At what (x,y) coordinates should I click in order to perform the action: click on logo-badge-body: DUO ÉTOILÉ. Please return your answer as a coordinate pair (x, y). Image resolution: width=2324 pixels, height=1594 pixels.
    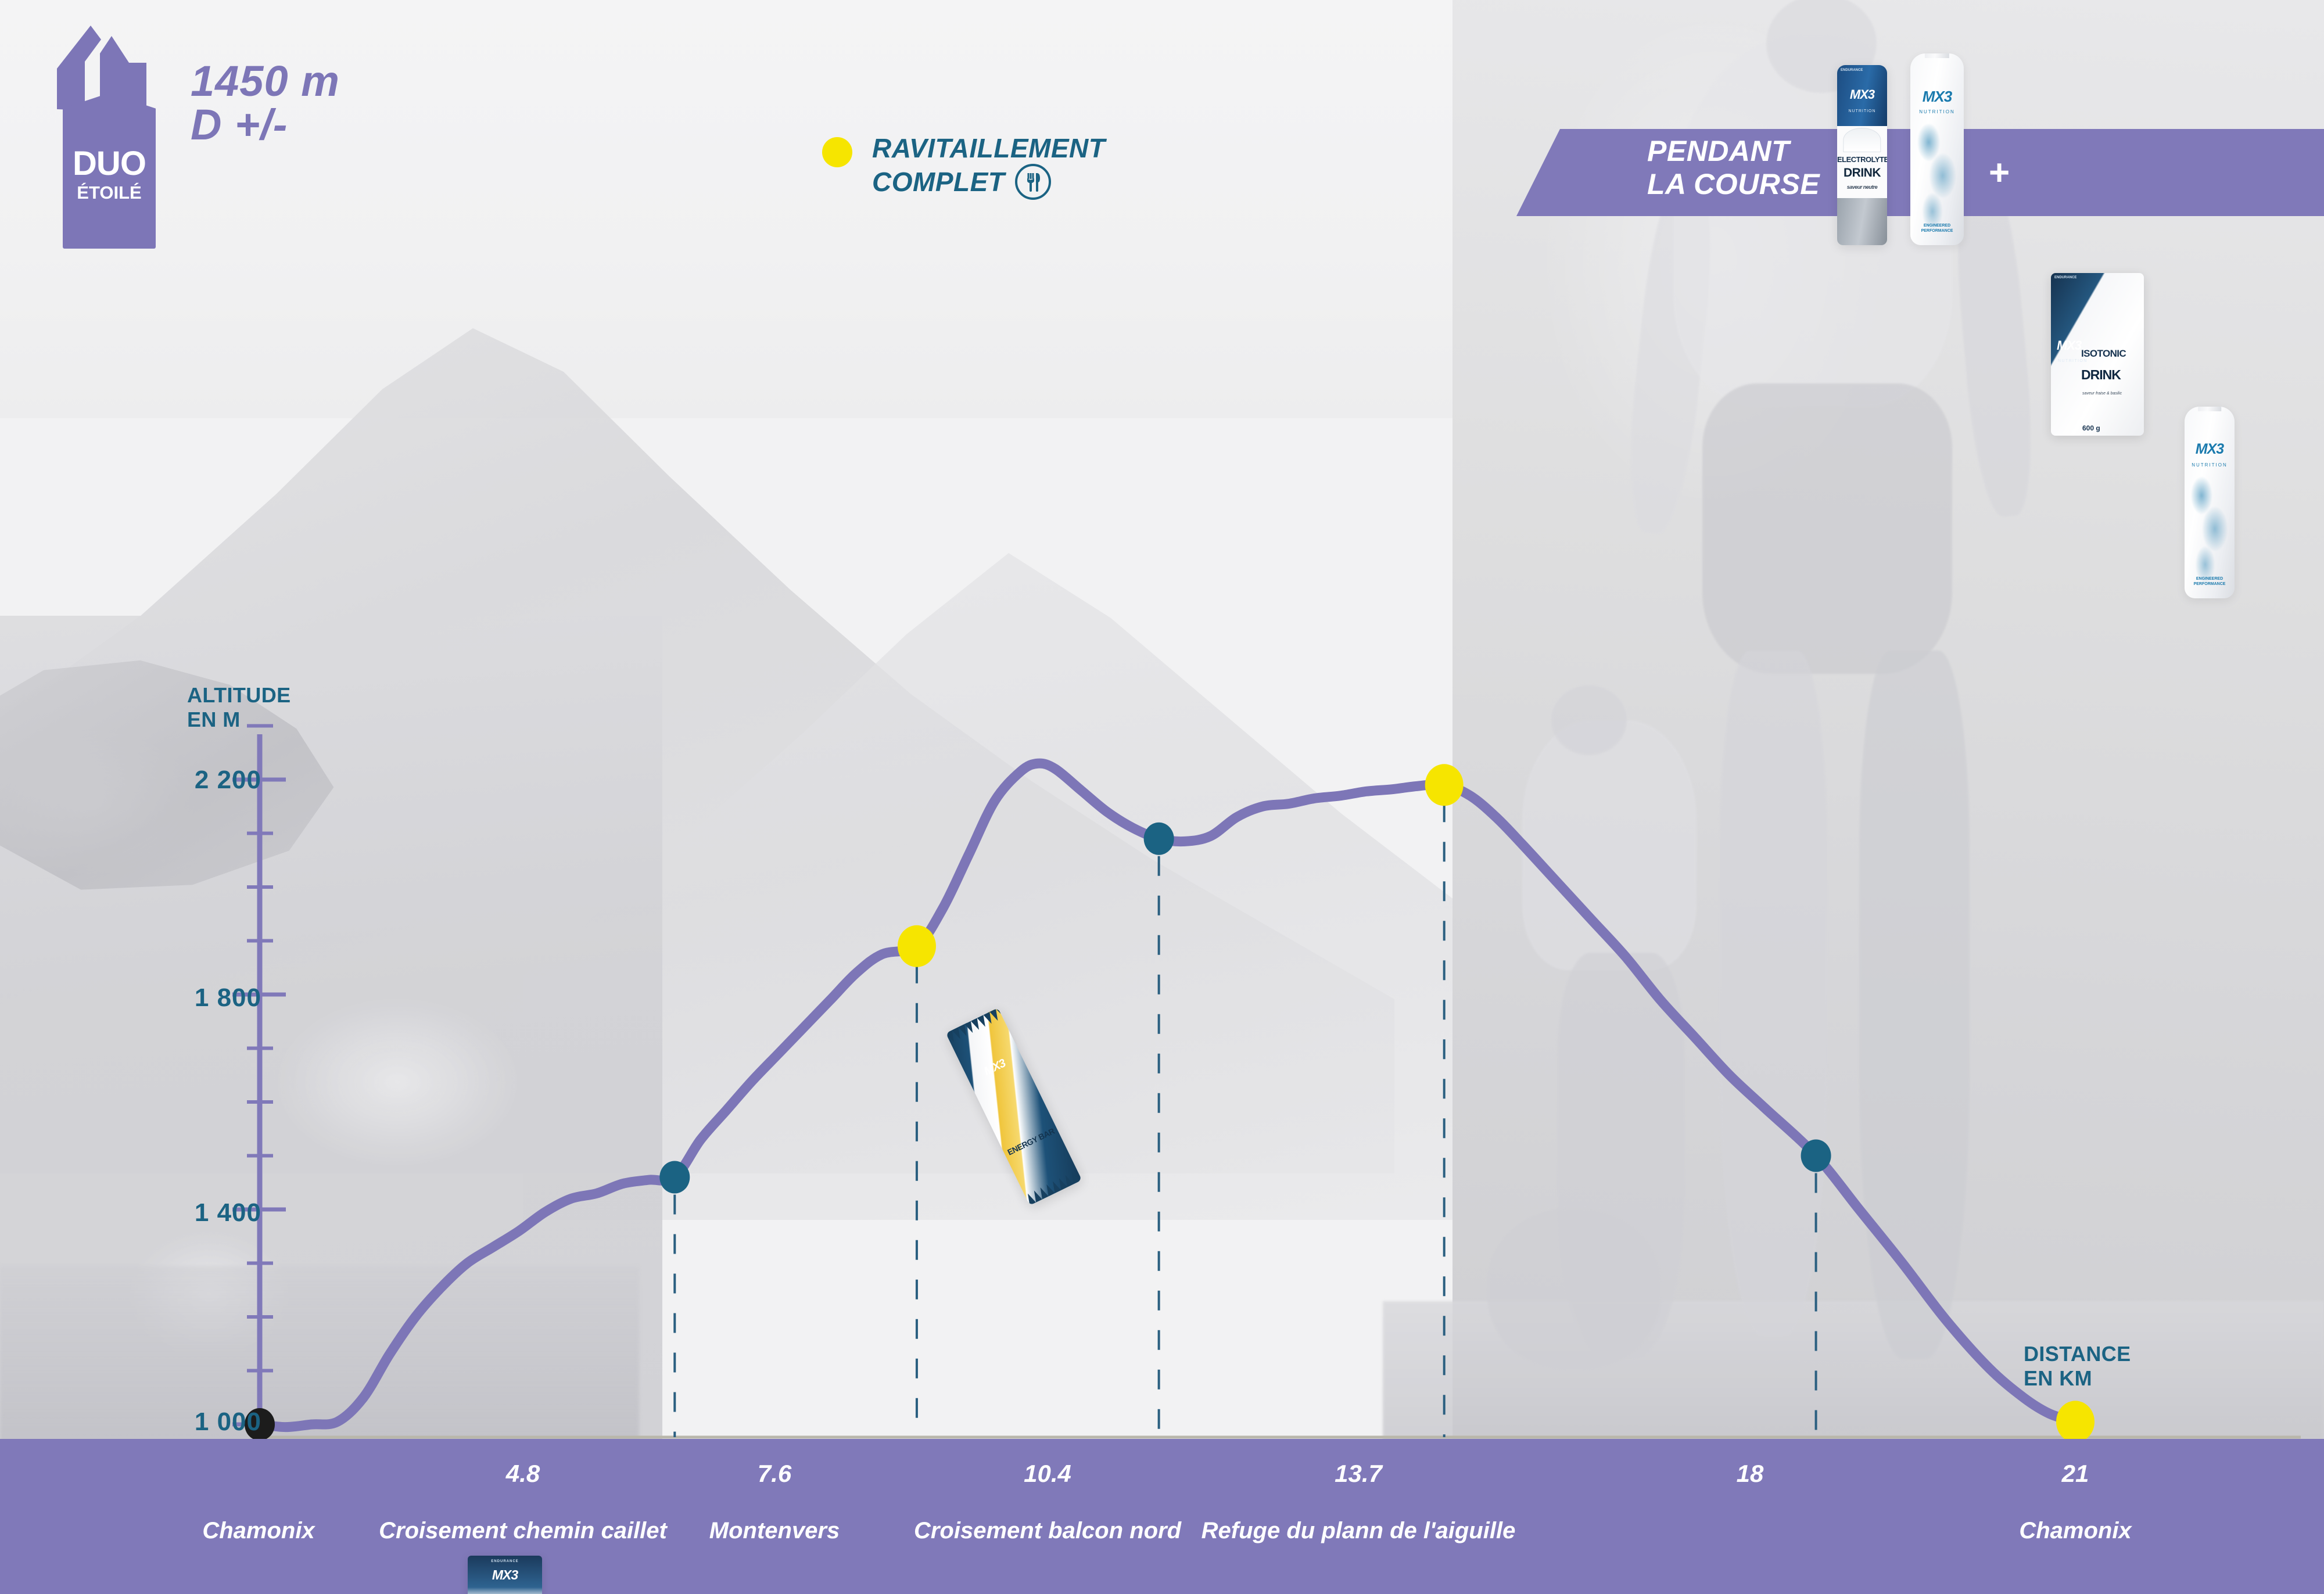
    Looking at the image, I should click on (109, 171).